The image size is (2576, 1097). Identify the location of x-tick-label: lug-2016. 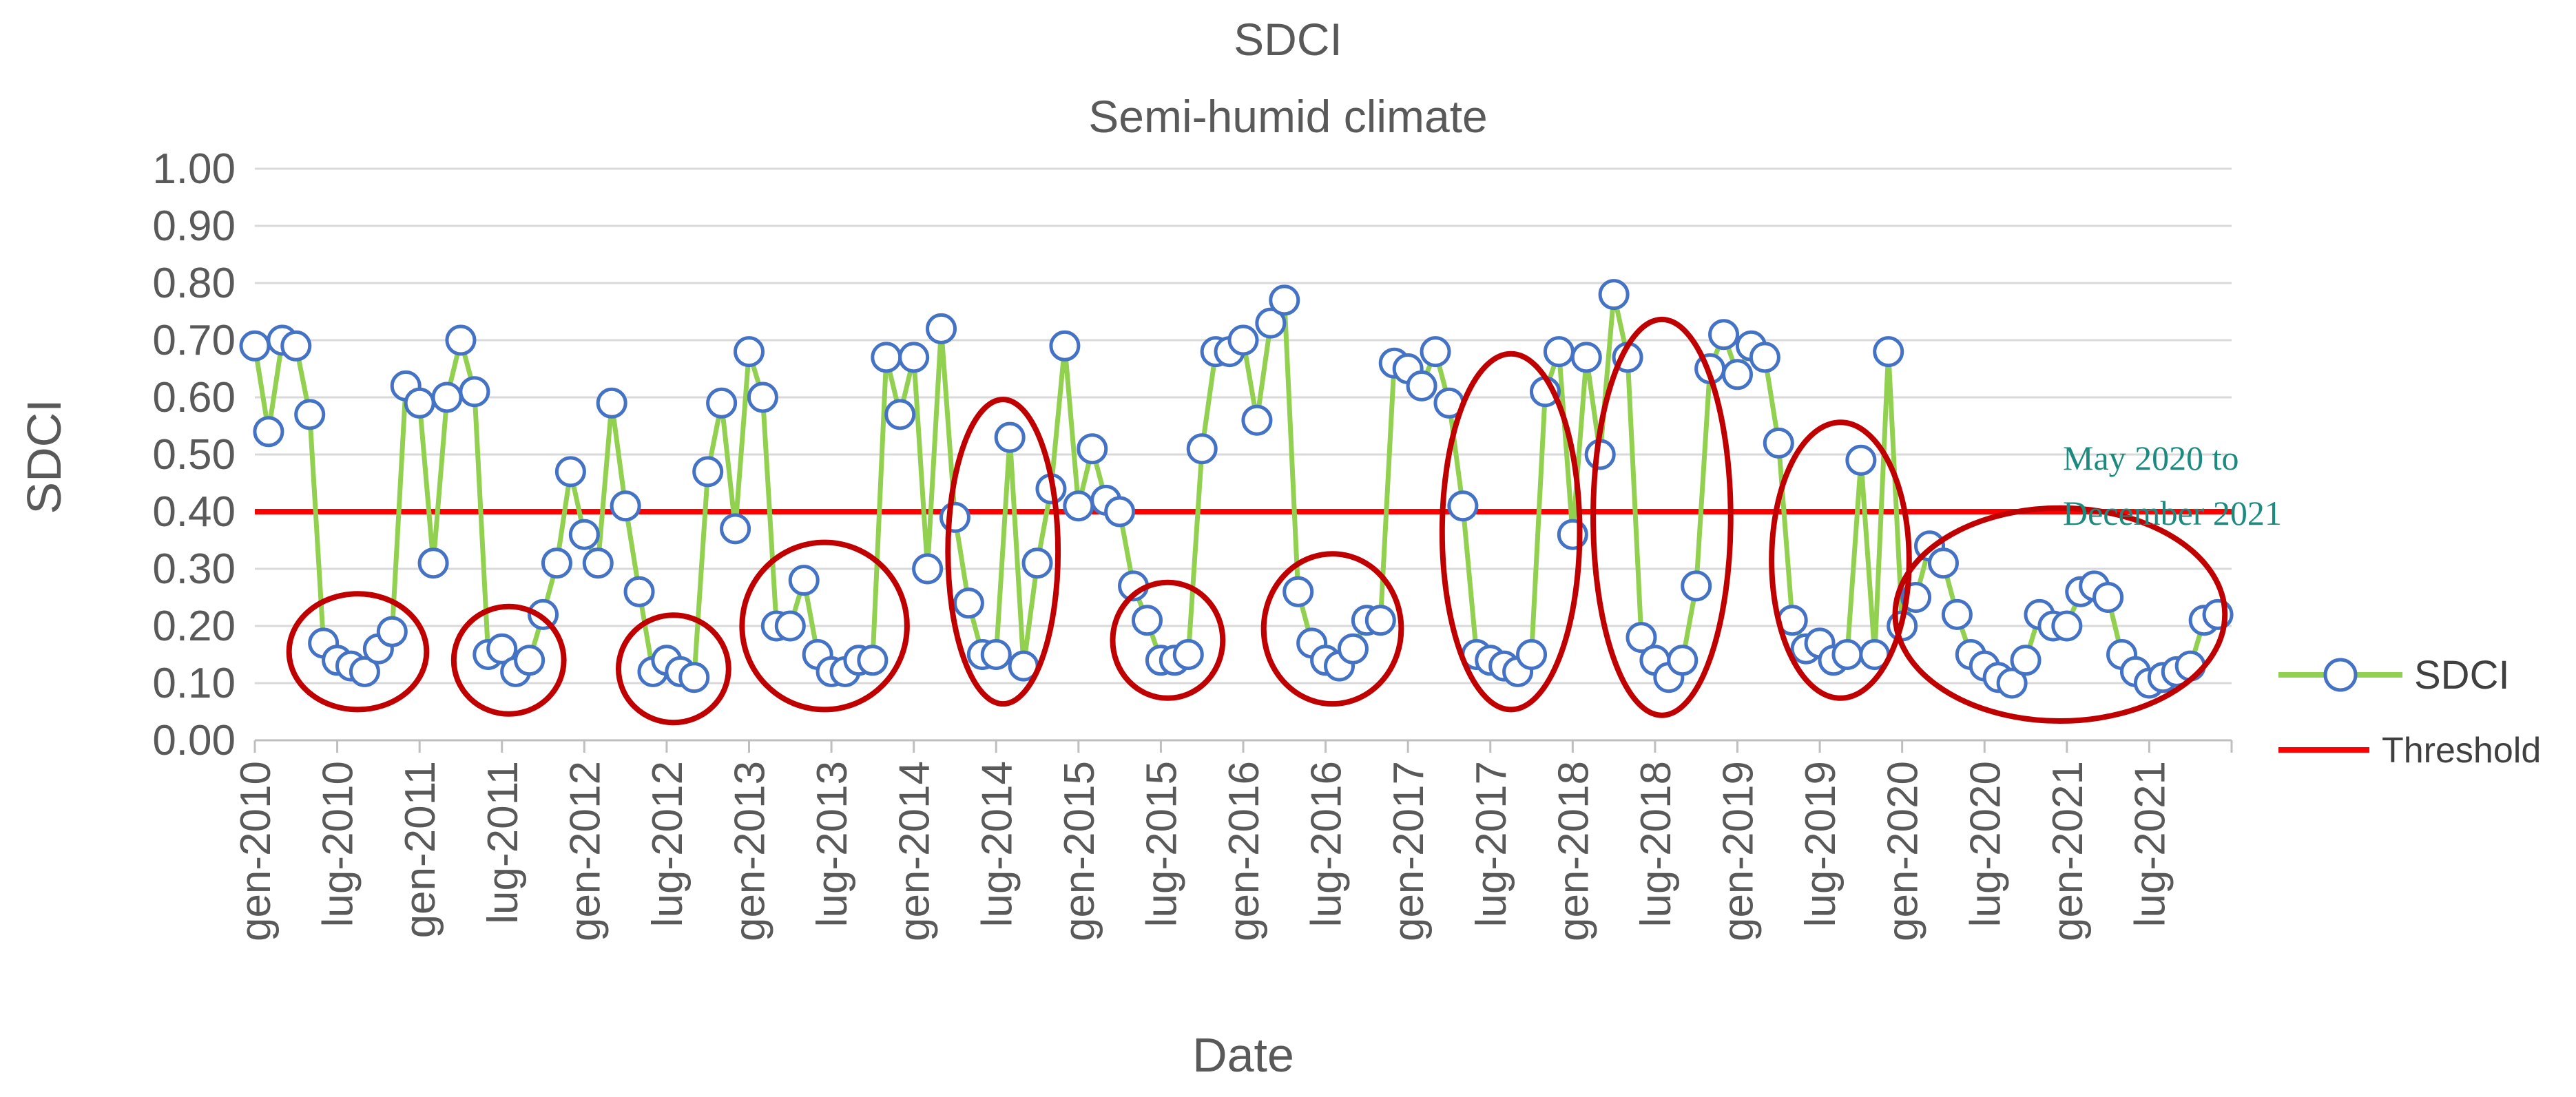
(1327, 844).